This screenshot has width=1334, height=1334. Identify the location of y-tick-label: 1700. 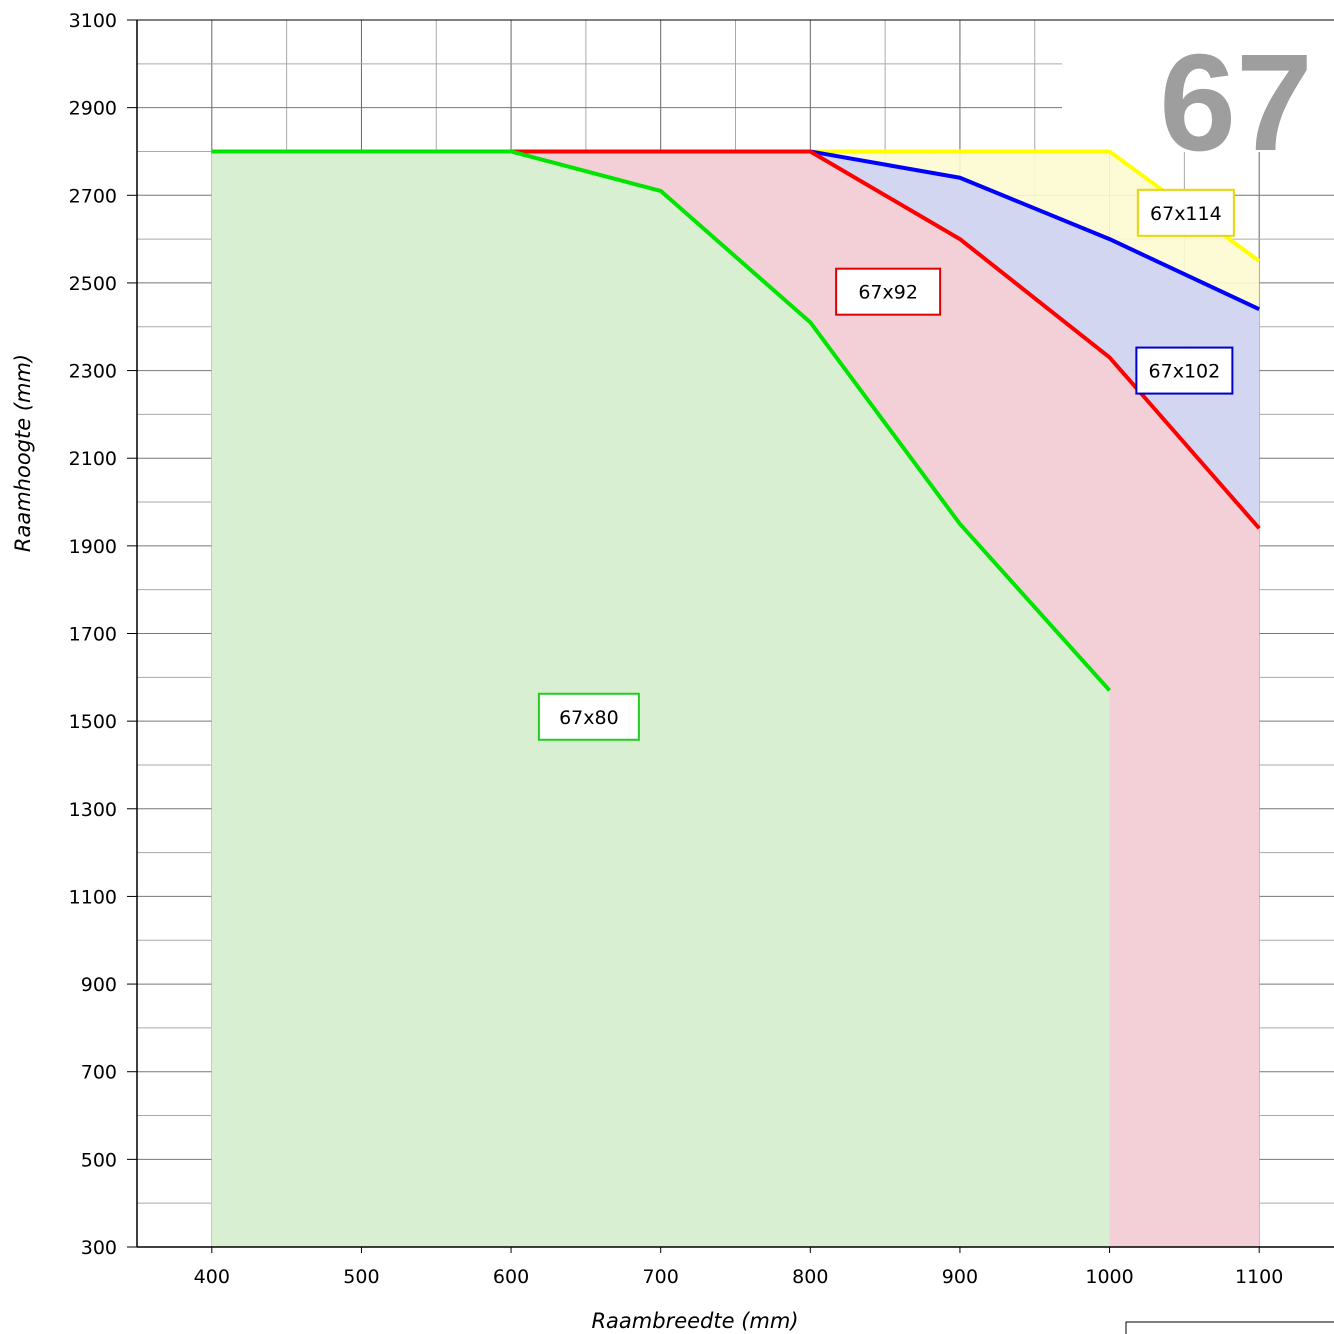
(93, 635).